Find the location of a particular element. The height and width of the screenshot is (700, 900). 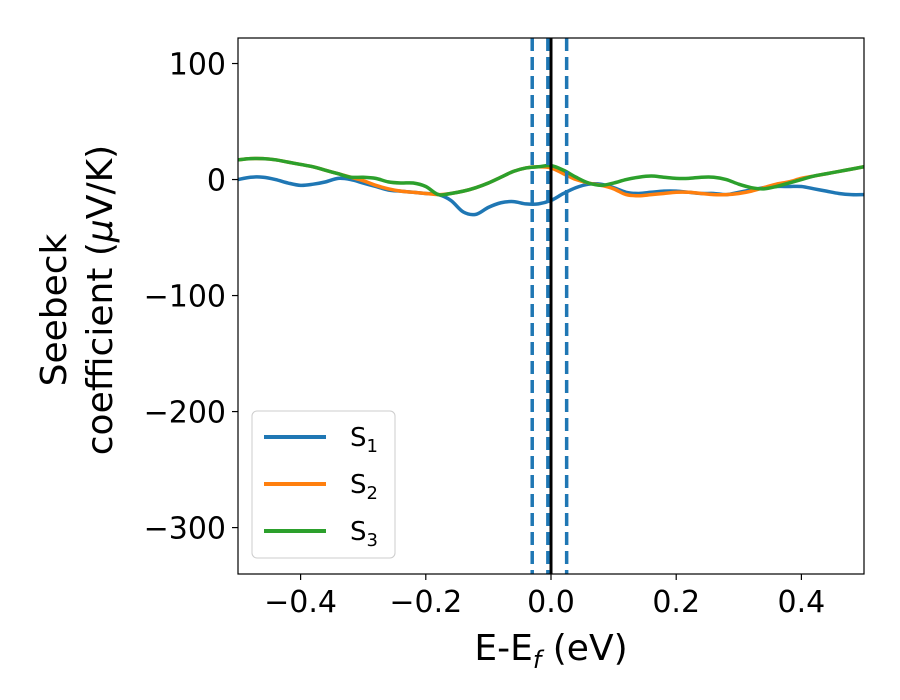

legend-items: S1 S2 S3 is located at coordinates (321, 487).